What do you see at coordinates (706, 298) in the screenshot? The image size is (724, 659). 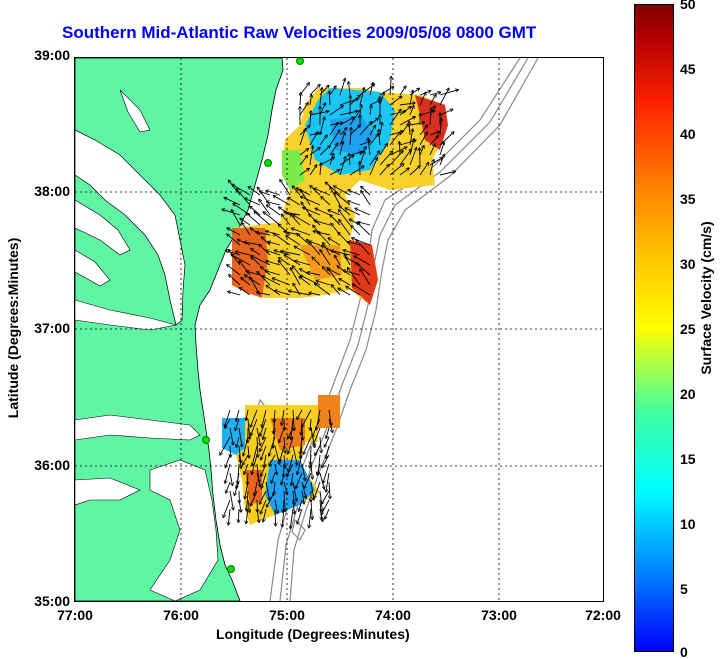 I see `colorbar-title: Surface Velocity (cm/s)` at bounding box center [706, 298].